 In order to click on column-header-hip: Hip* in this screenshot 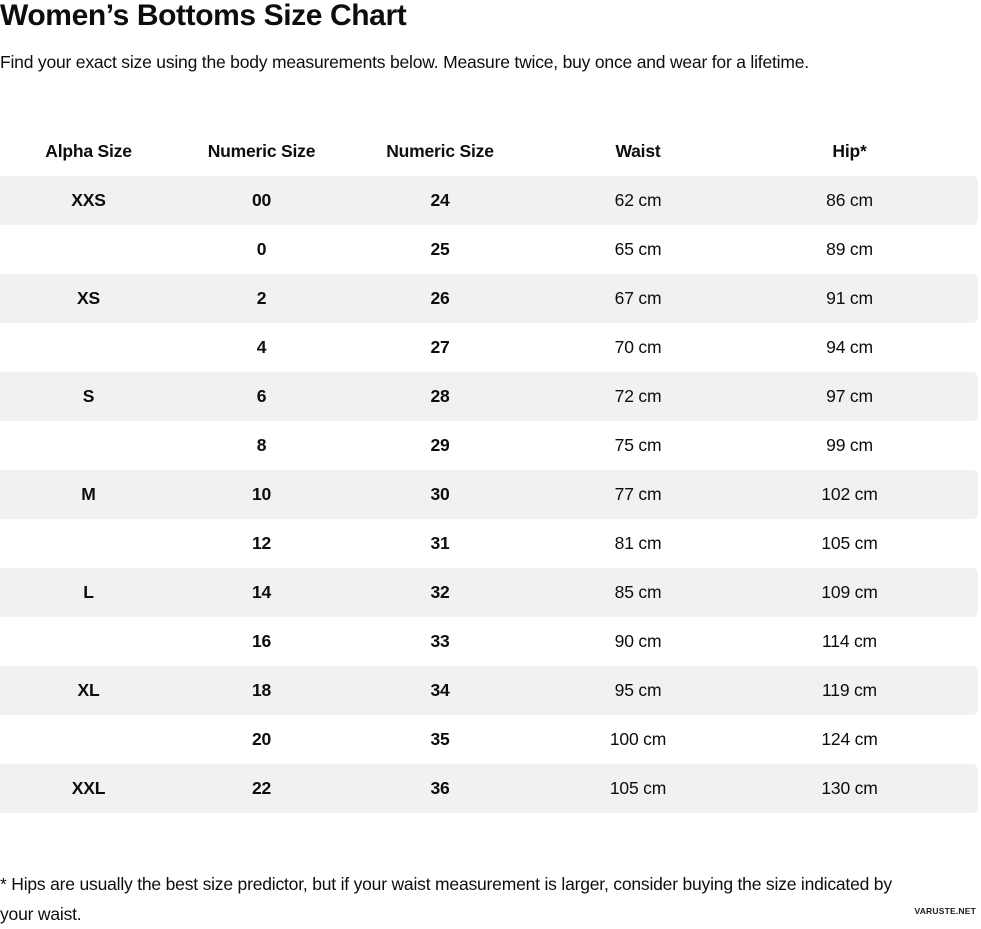, I will do `click(849, 151)`.